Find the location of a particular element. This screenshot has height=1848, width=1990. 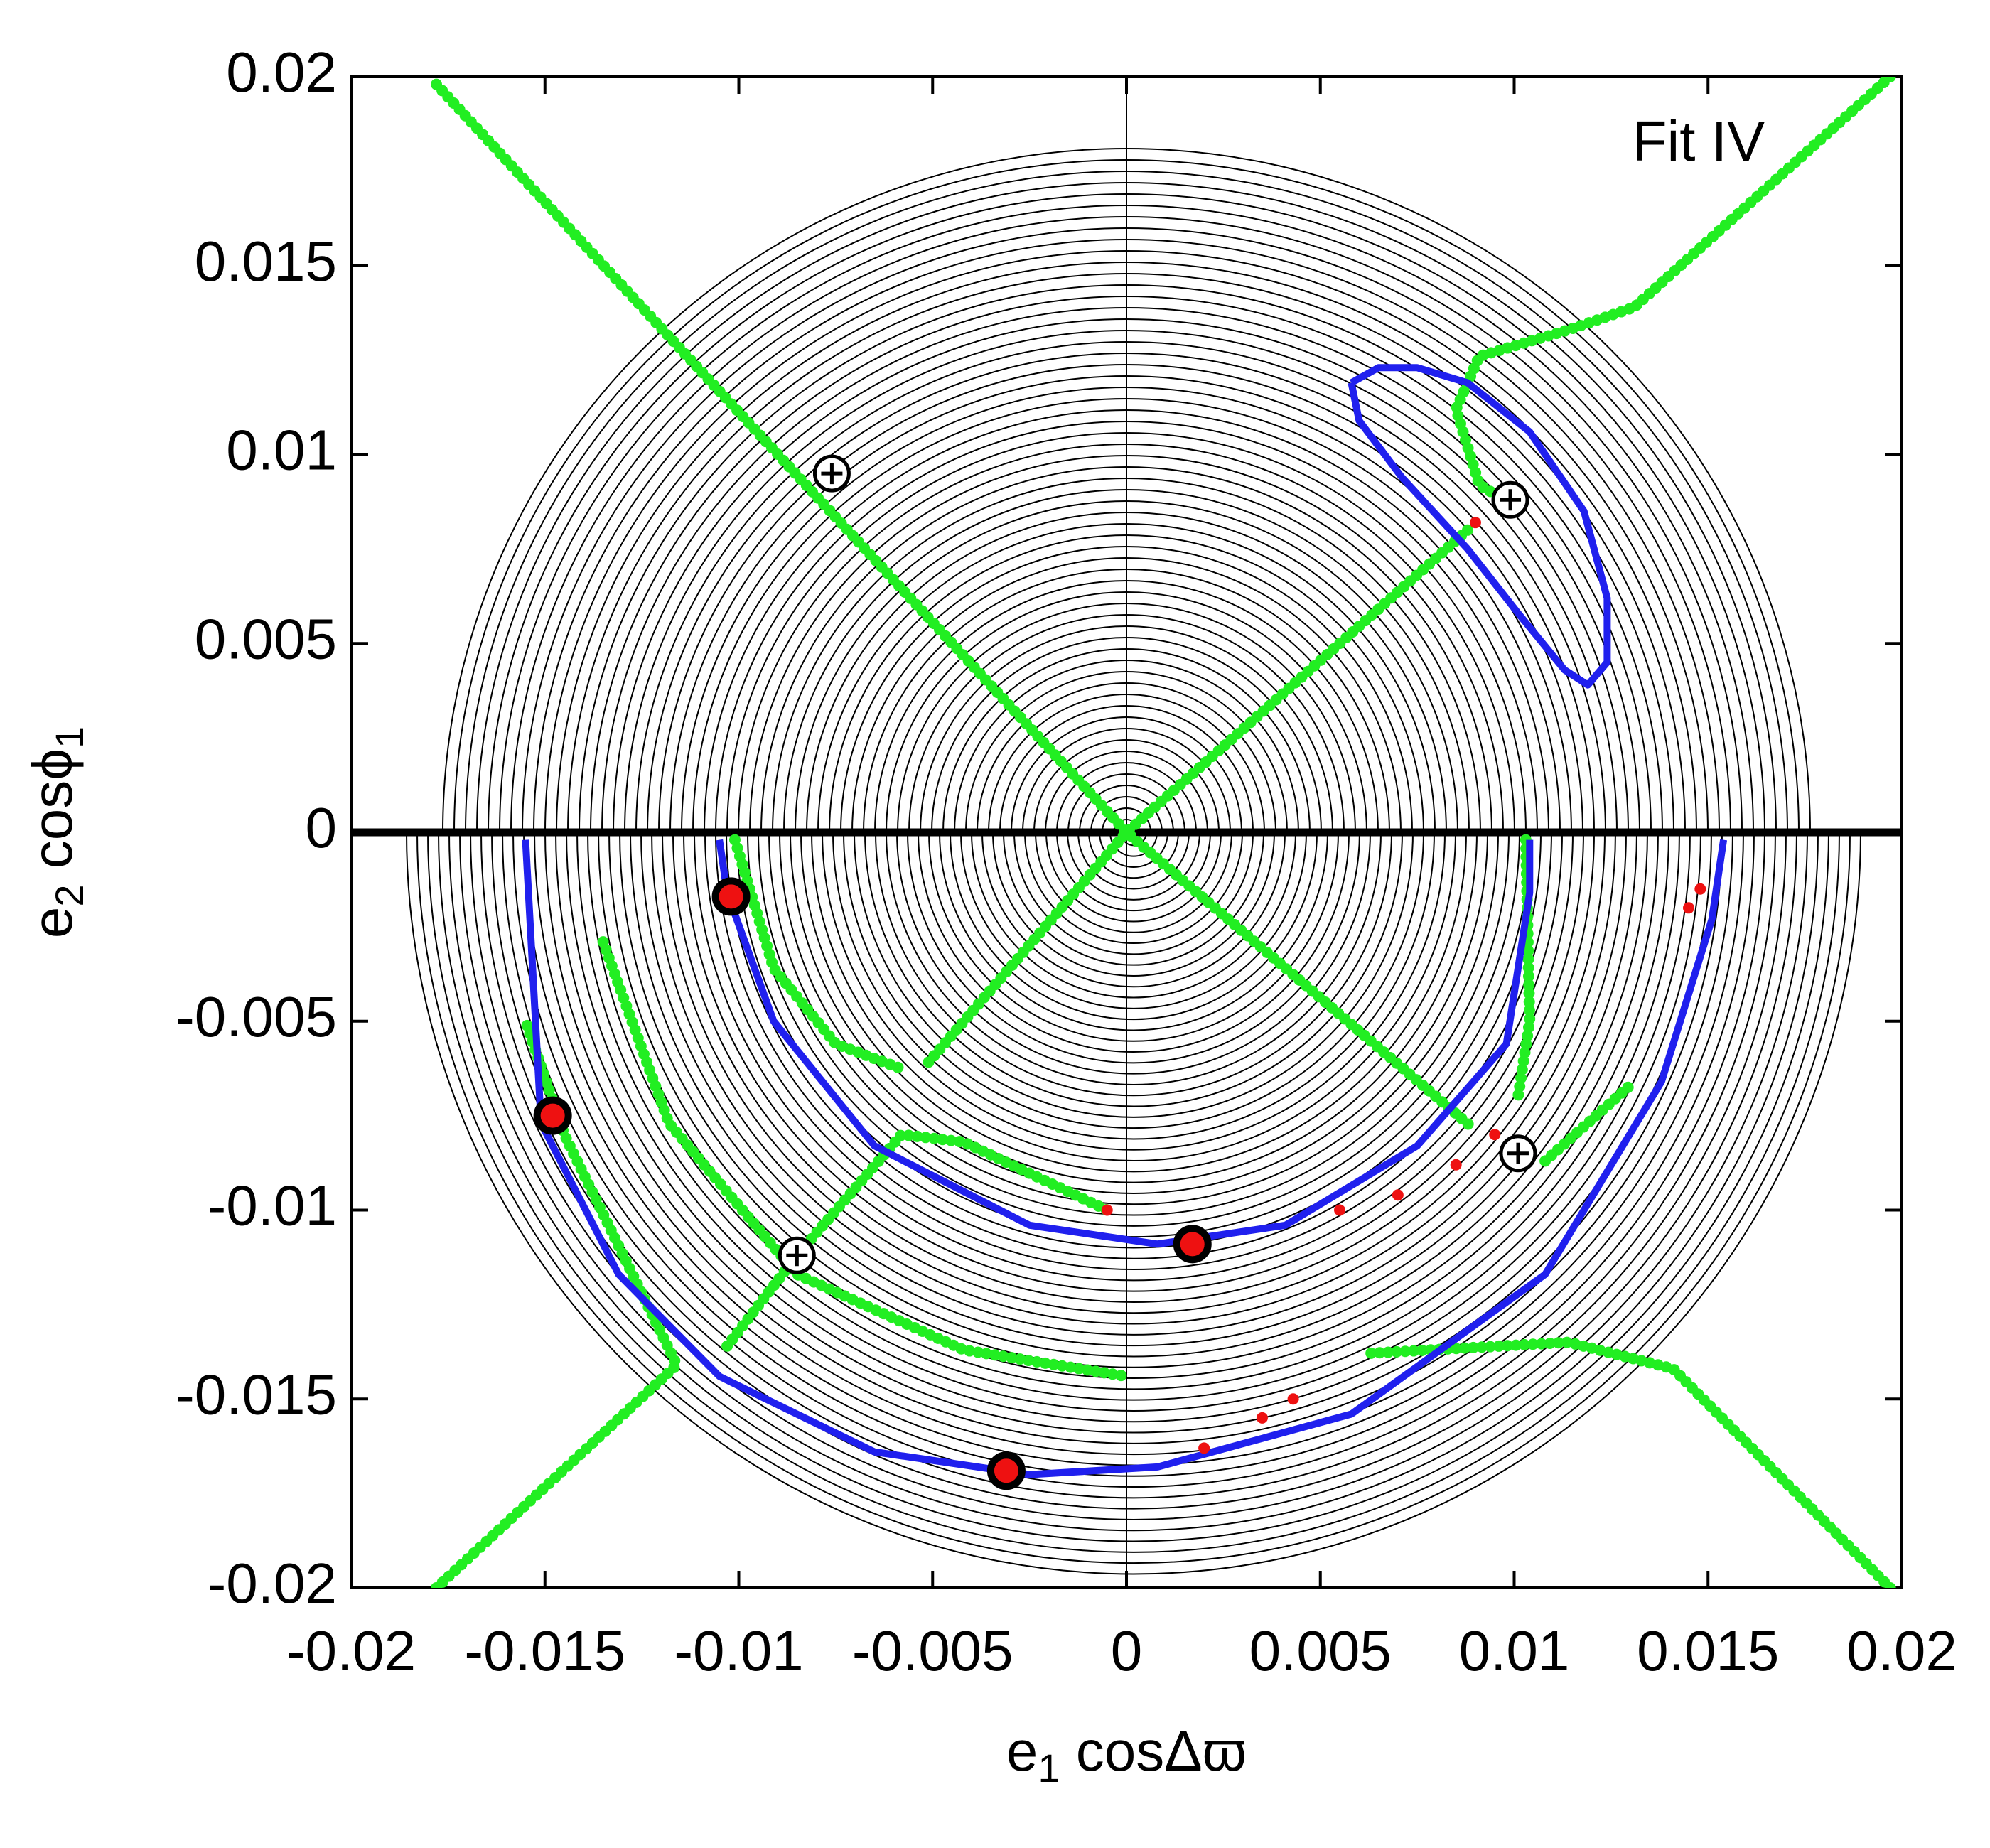

y-label-sub: 1 is located at coordinates (70, 737).